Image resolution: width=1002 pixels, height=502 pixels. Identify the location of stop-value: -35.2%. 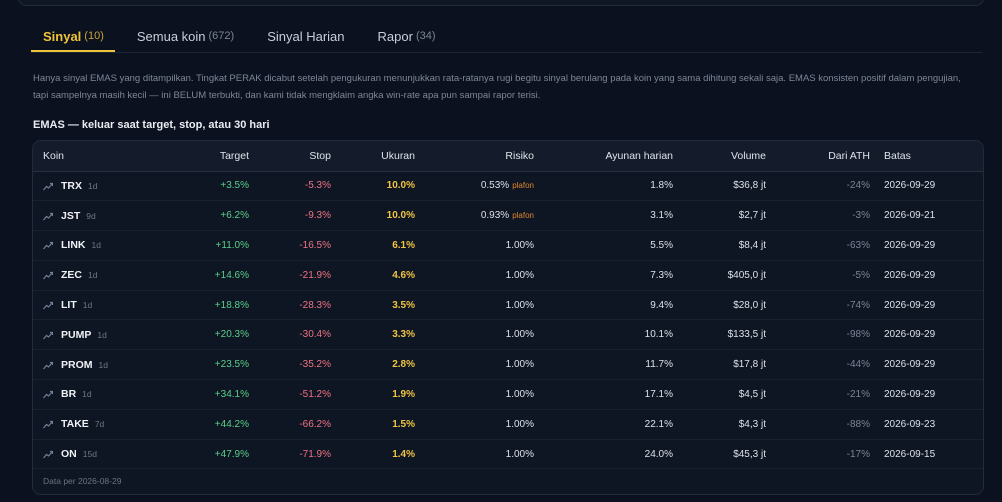
(315, 365).